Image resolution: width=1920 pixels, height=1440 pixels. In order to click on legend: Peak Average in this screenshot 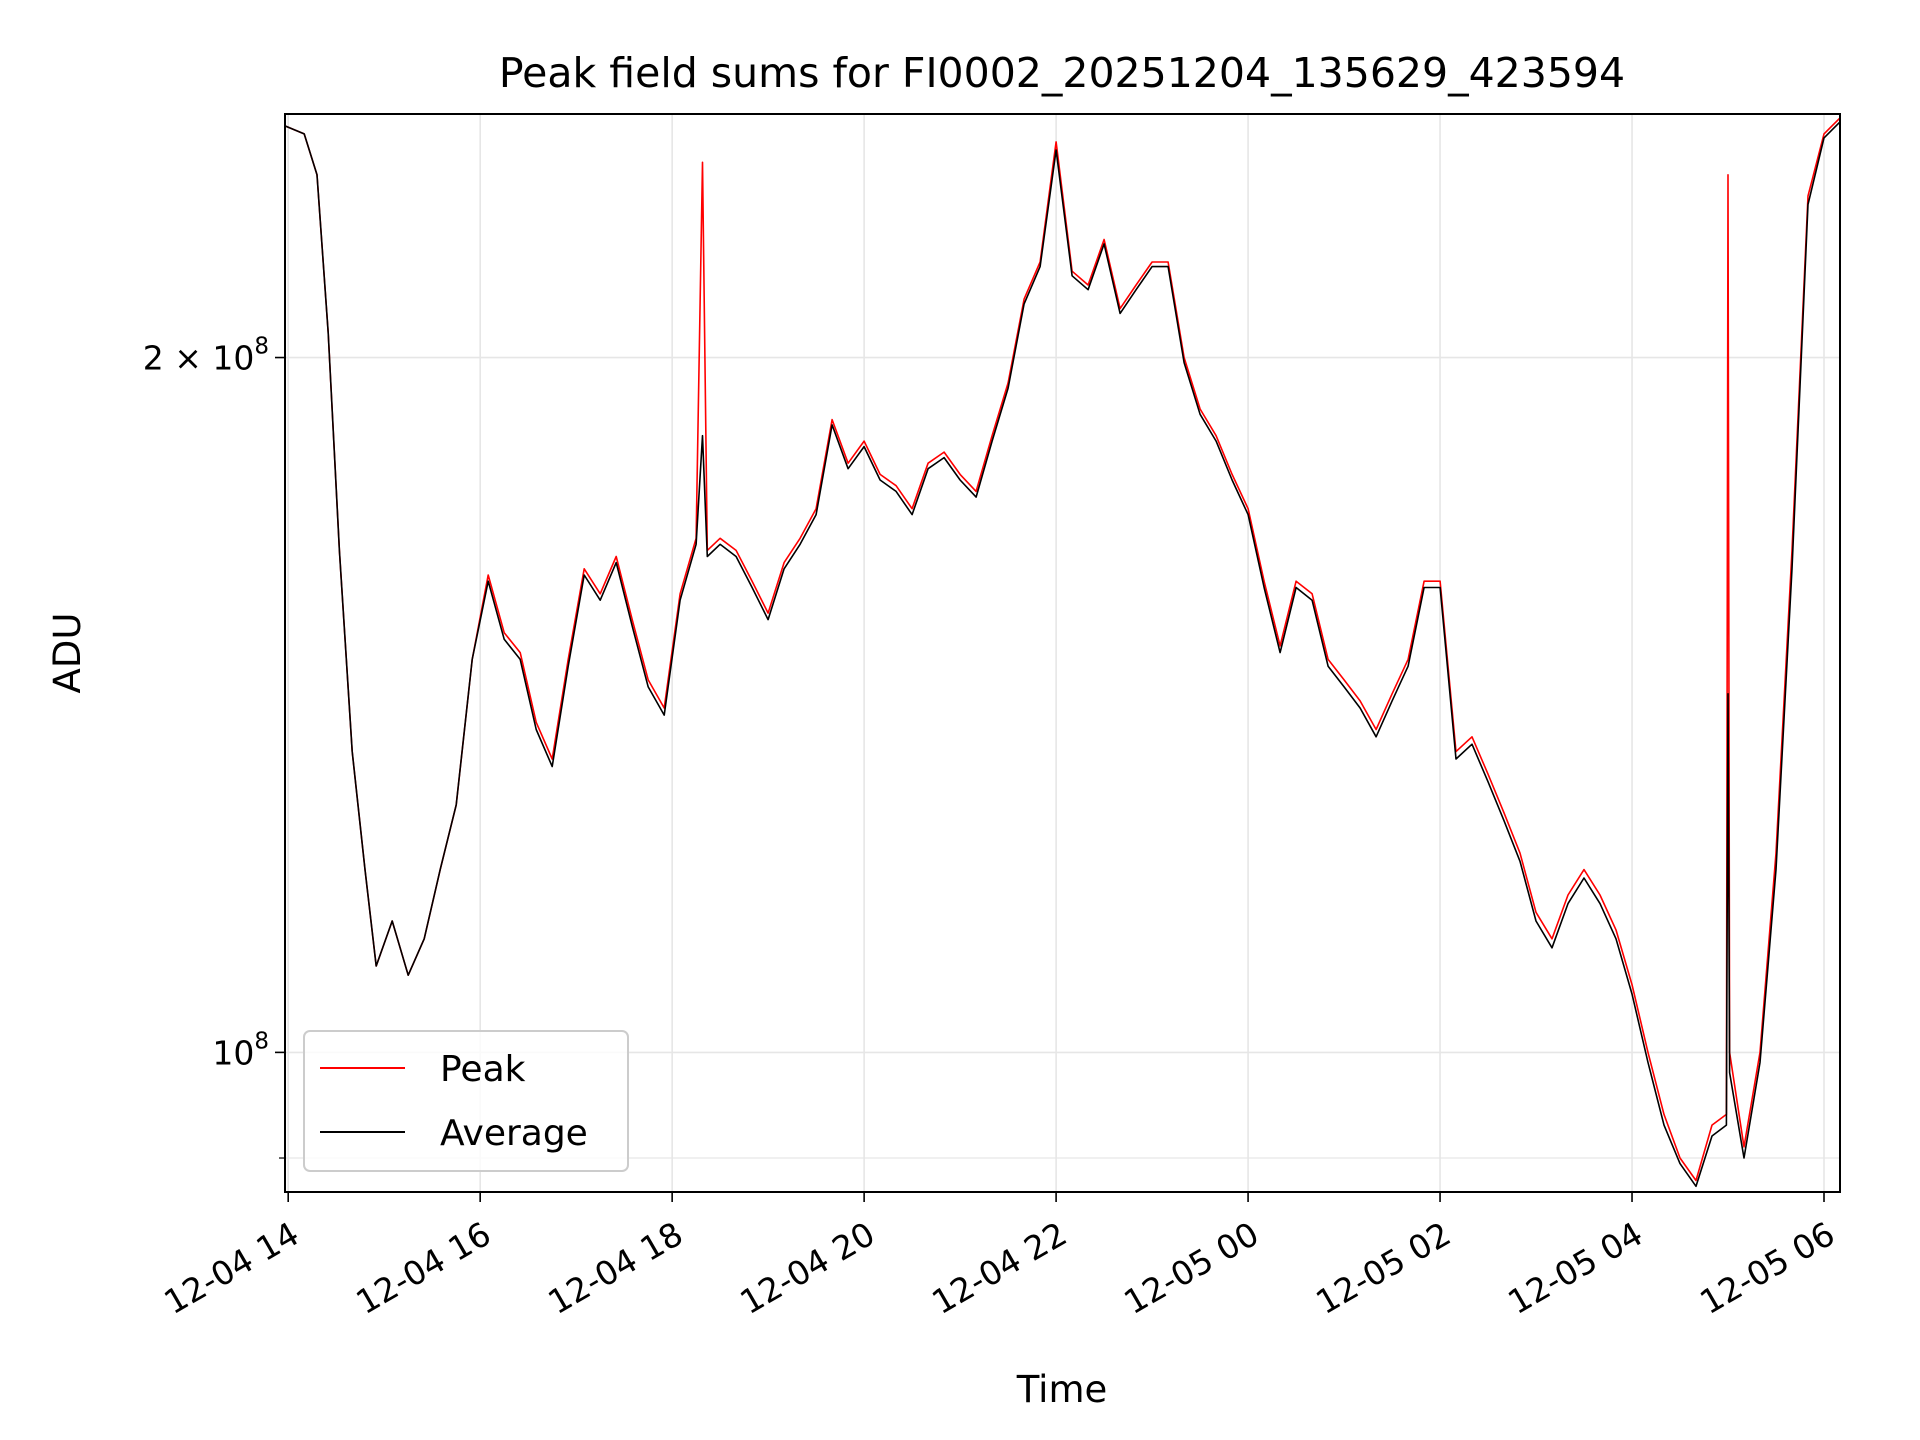, I will do `click(466, 1101)`.